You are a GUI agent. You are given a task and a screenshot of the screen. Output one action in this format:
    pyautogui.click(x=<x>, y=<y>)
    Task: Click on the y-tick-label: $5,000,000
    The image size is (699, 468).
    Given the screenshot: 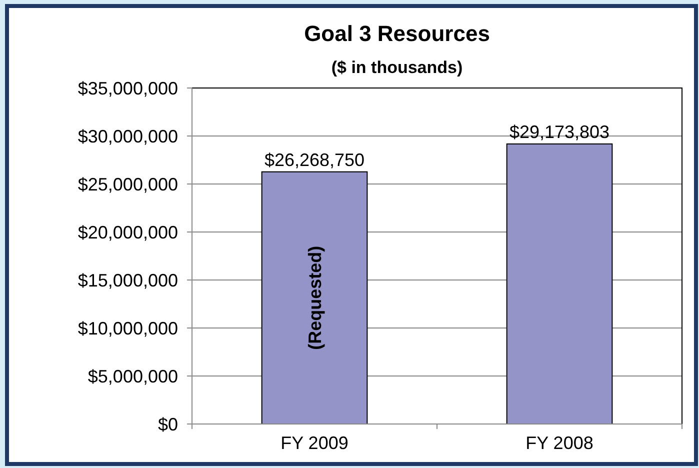 What is the action you would take?
    pyautogui.click(x=133, y=376)
    